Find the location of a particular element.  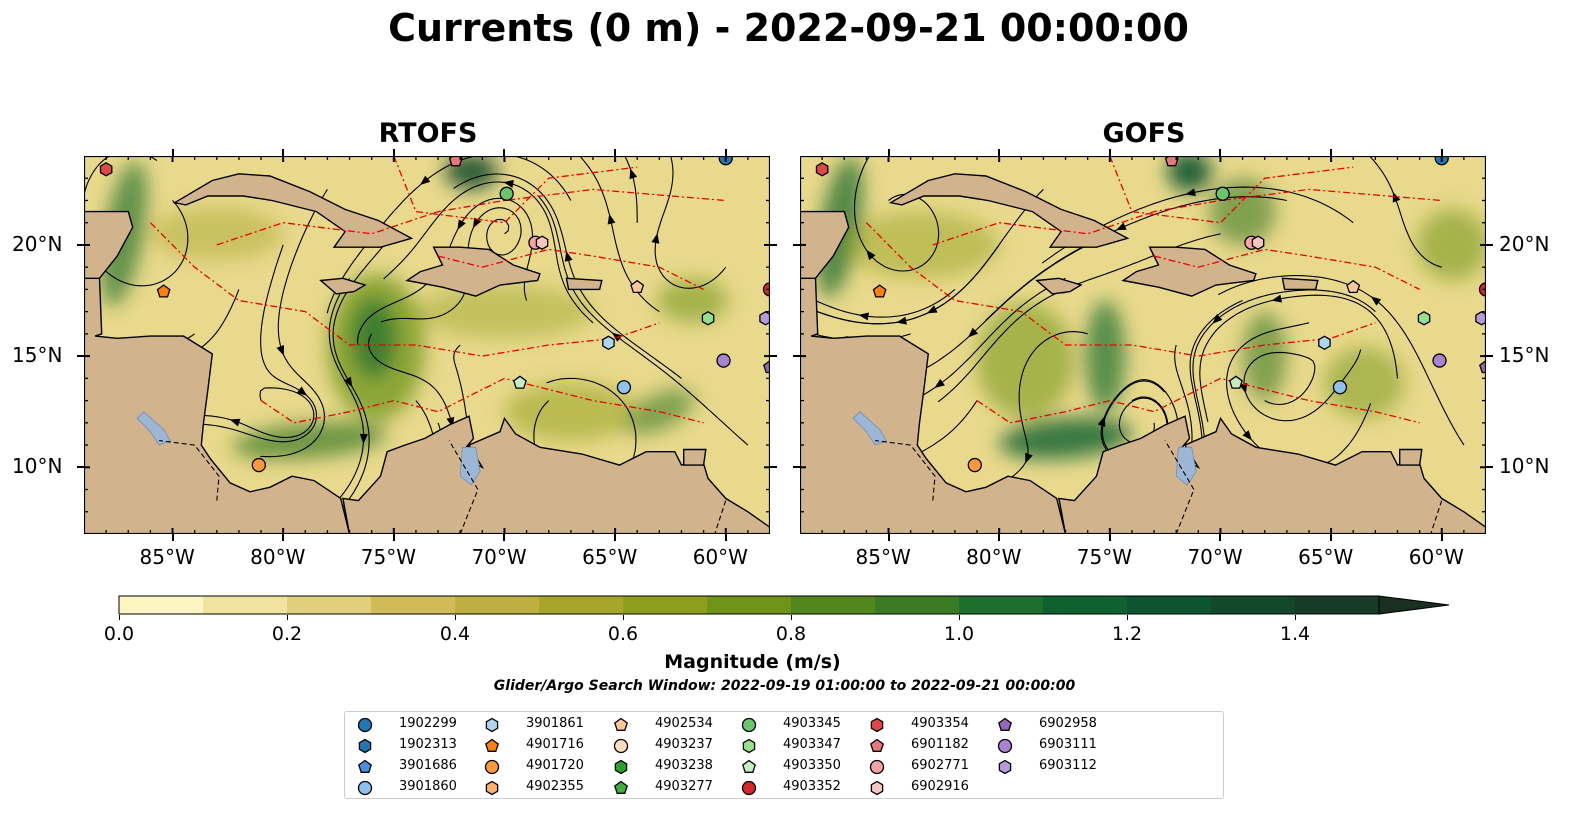

lake is located at coordinates (153, 428).